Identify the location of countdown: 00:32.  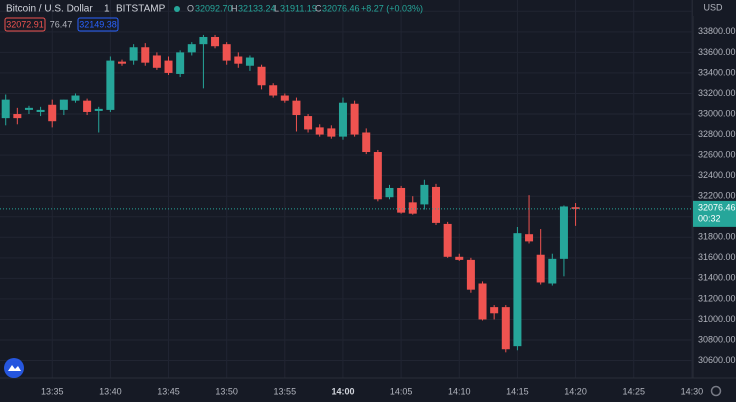
(709, 218).